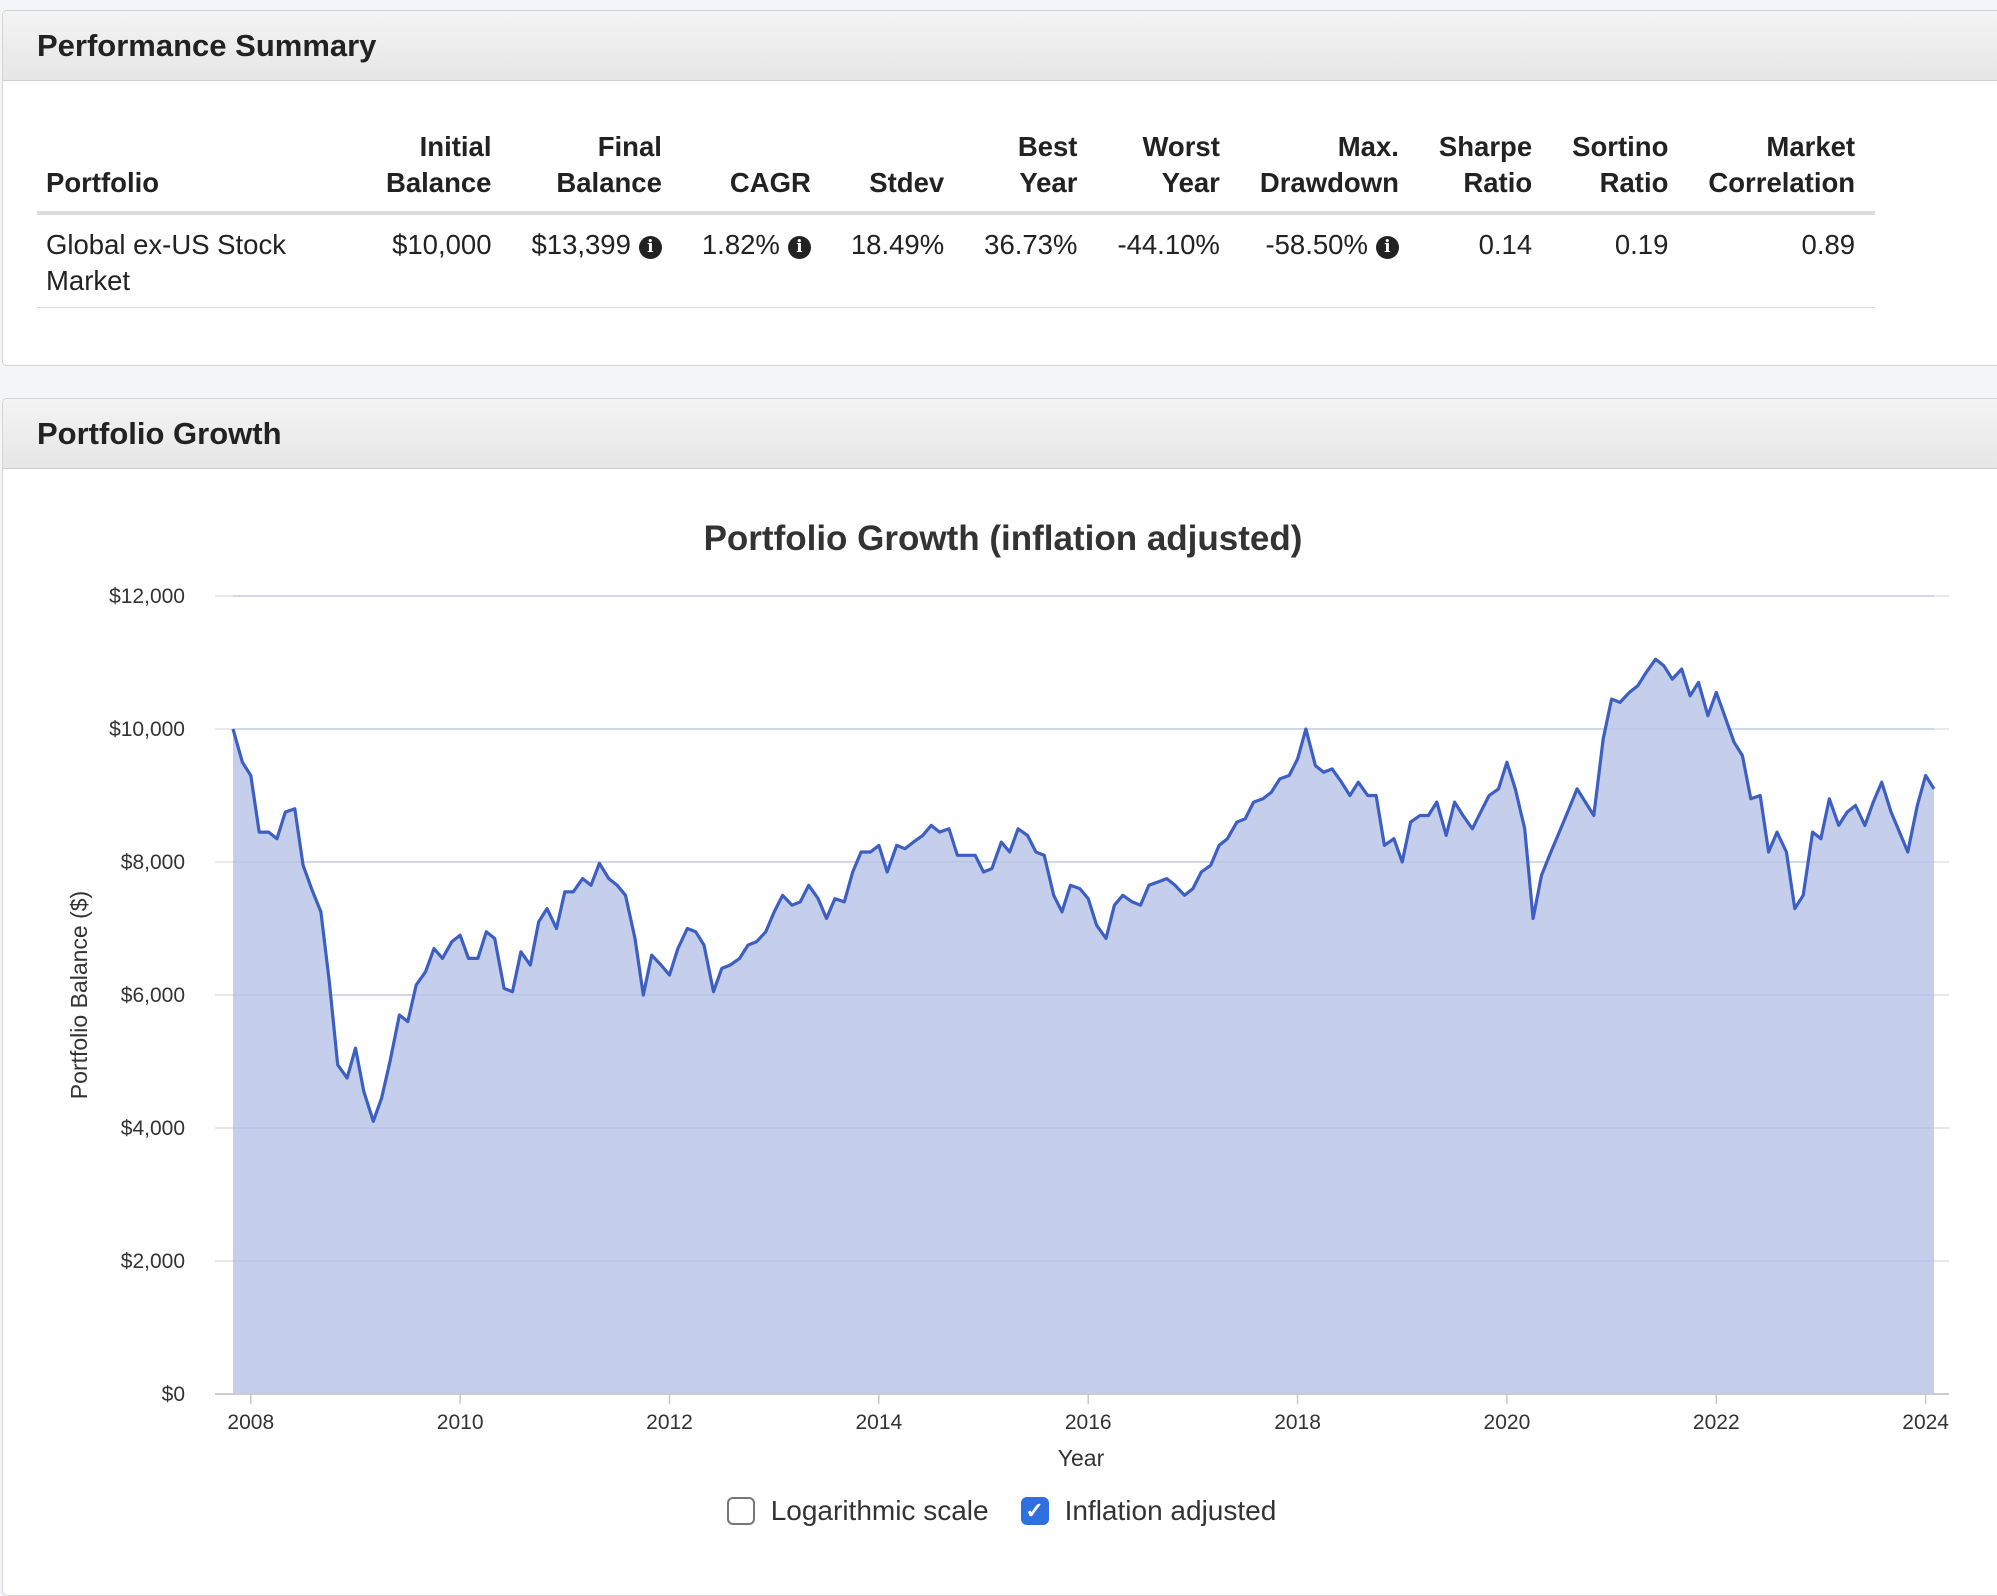 This screenshot has width=1997, height=1596. I want to click on max-drawdown-cell: -58.50% i, so click(1329, 260).